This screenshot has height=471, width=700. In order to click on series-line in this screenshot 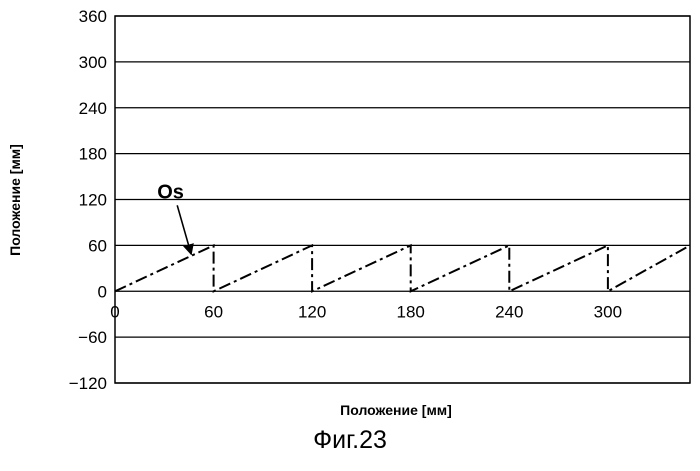, I will do `click(402, 268)`.